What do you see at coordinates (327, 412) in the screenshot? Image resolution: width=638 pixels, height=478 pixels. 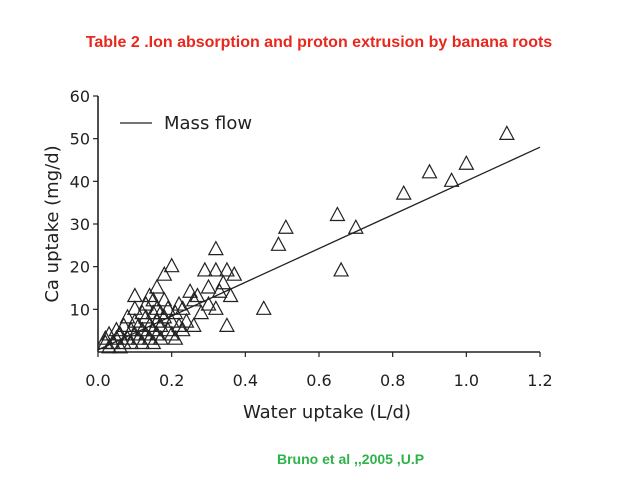 I see `x-axis-label: Water uptake (L/d)` at bounding box center [327, 412].